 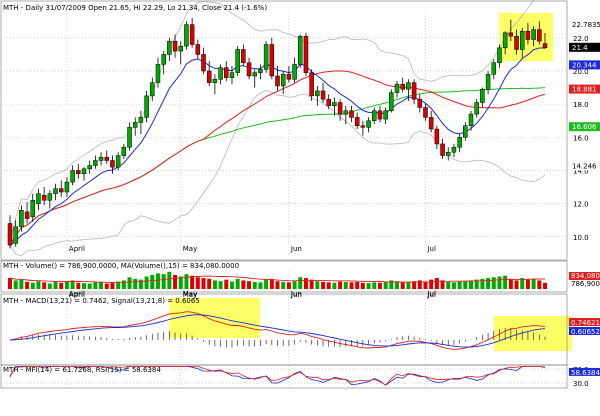 I want to click on volume-tag-label: 834,080, so click(x=585, y=276).